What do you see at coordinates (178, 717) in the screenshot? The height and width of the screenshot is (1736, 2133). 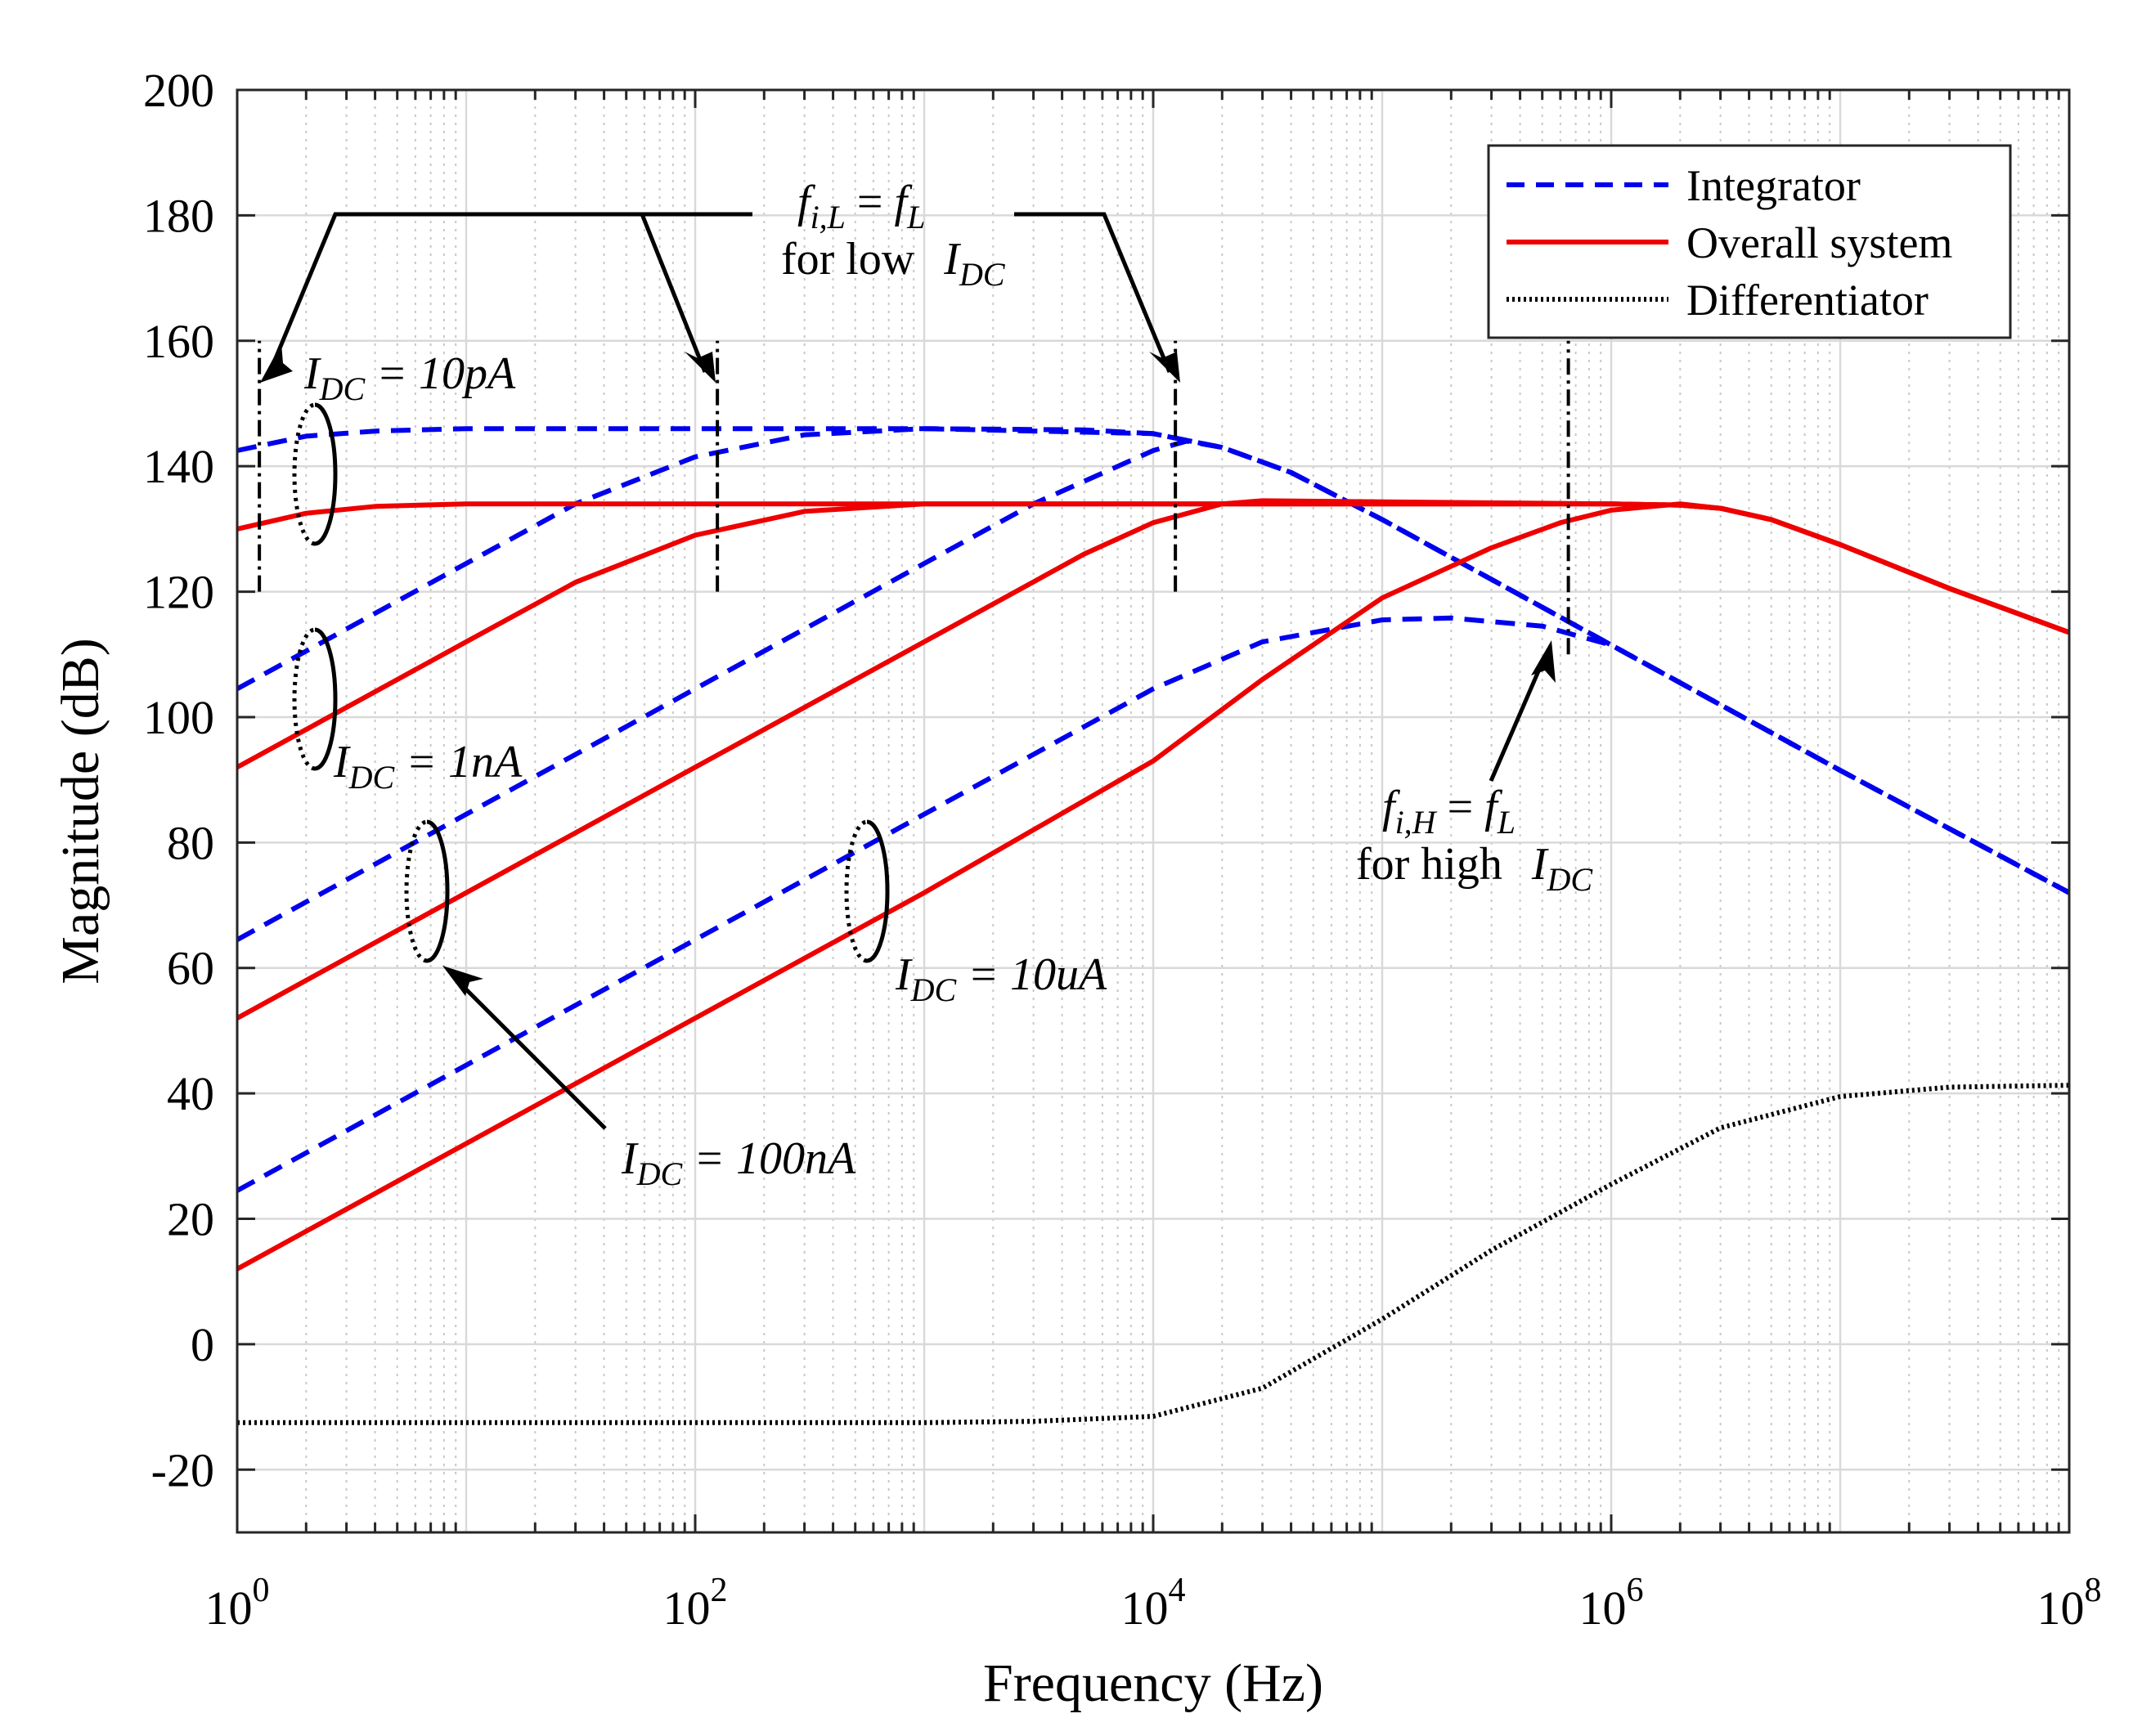 I see `y-tick-label: 100` at bounding box center [178, 717].